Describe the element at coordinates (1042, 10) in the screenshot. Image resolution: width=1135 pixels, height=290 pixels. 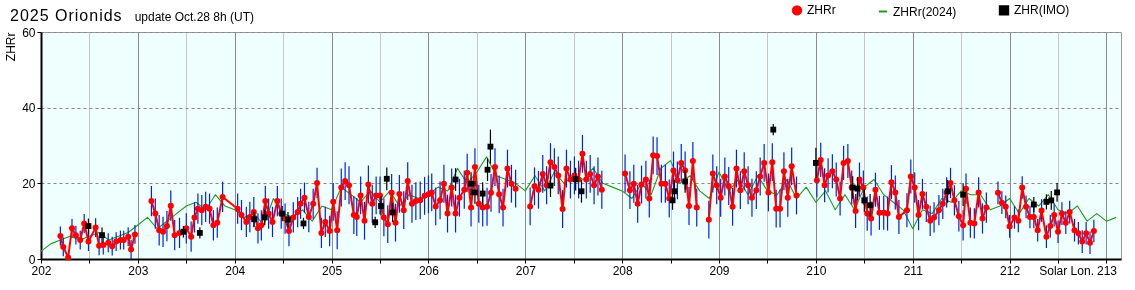
I see `legend-label: ZHR(IMO)` at that location.